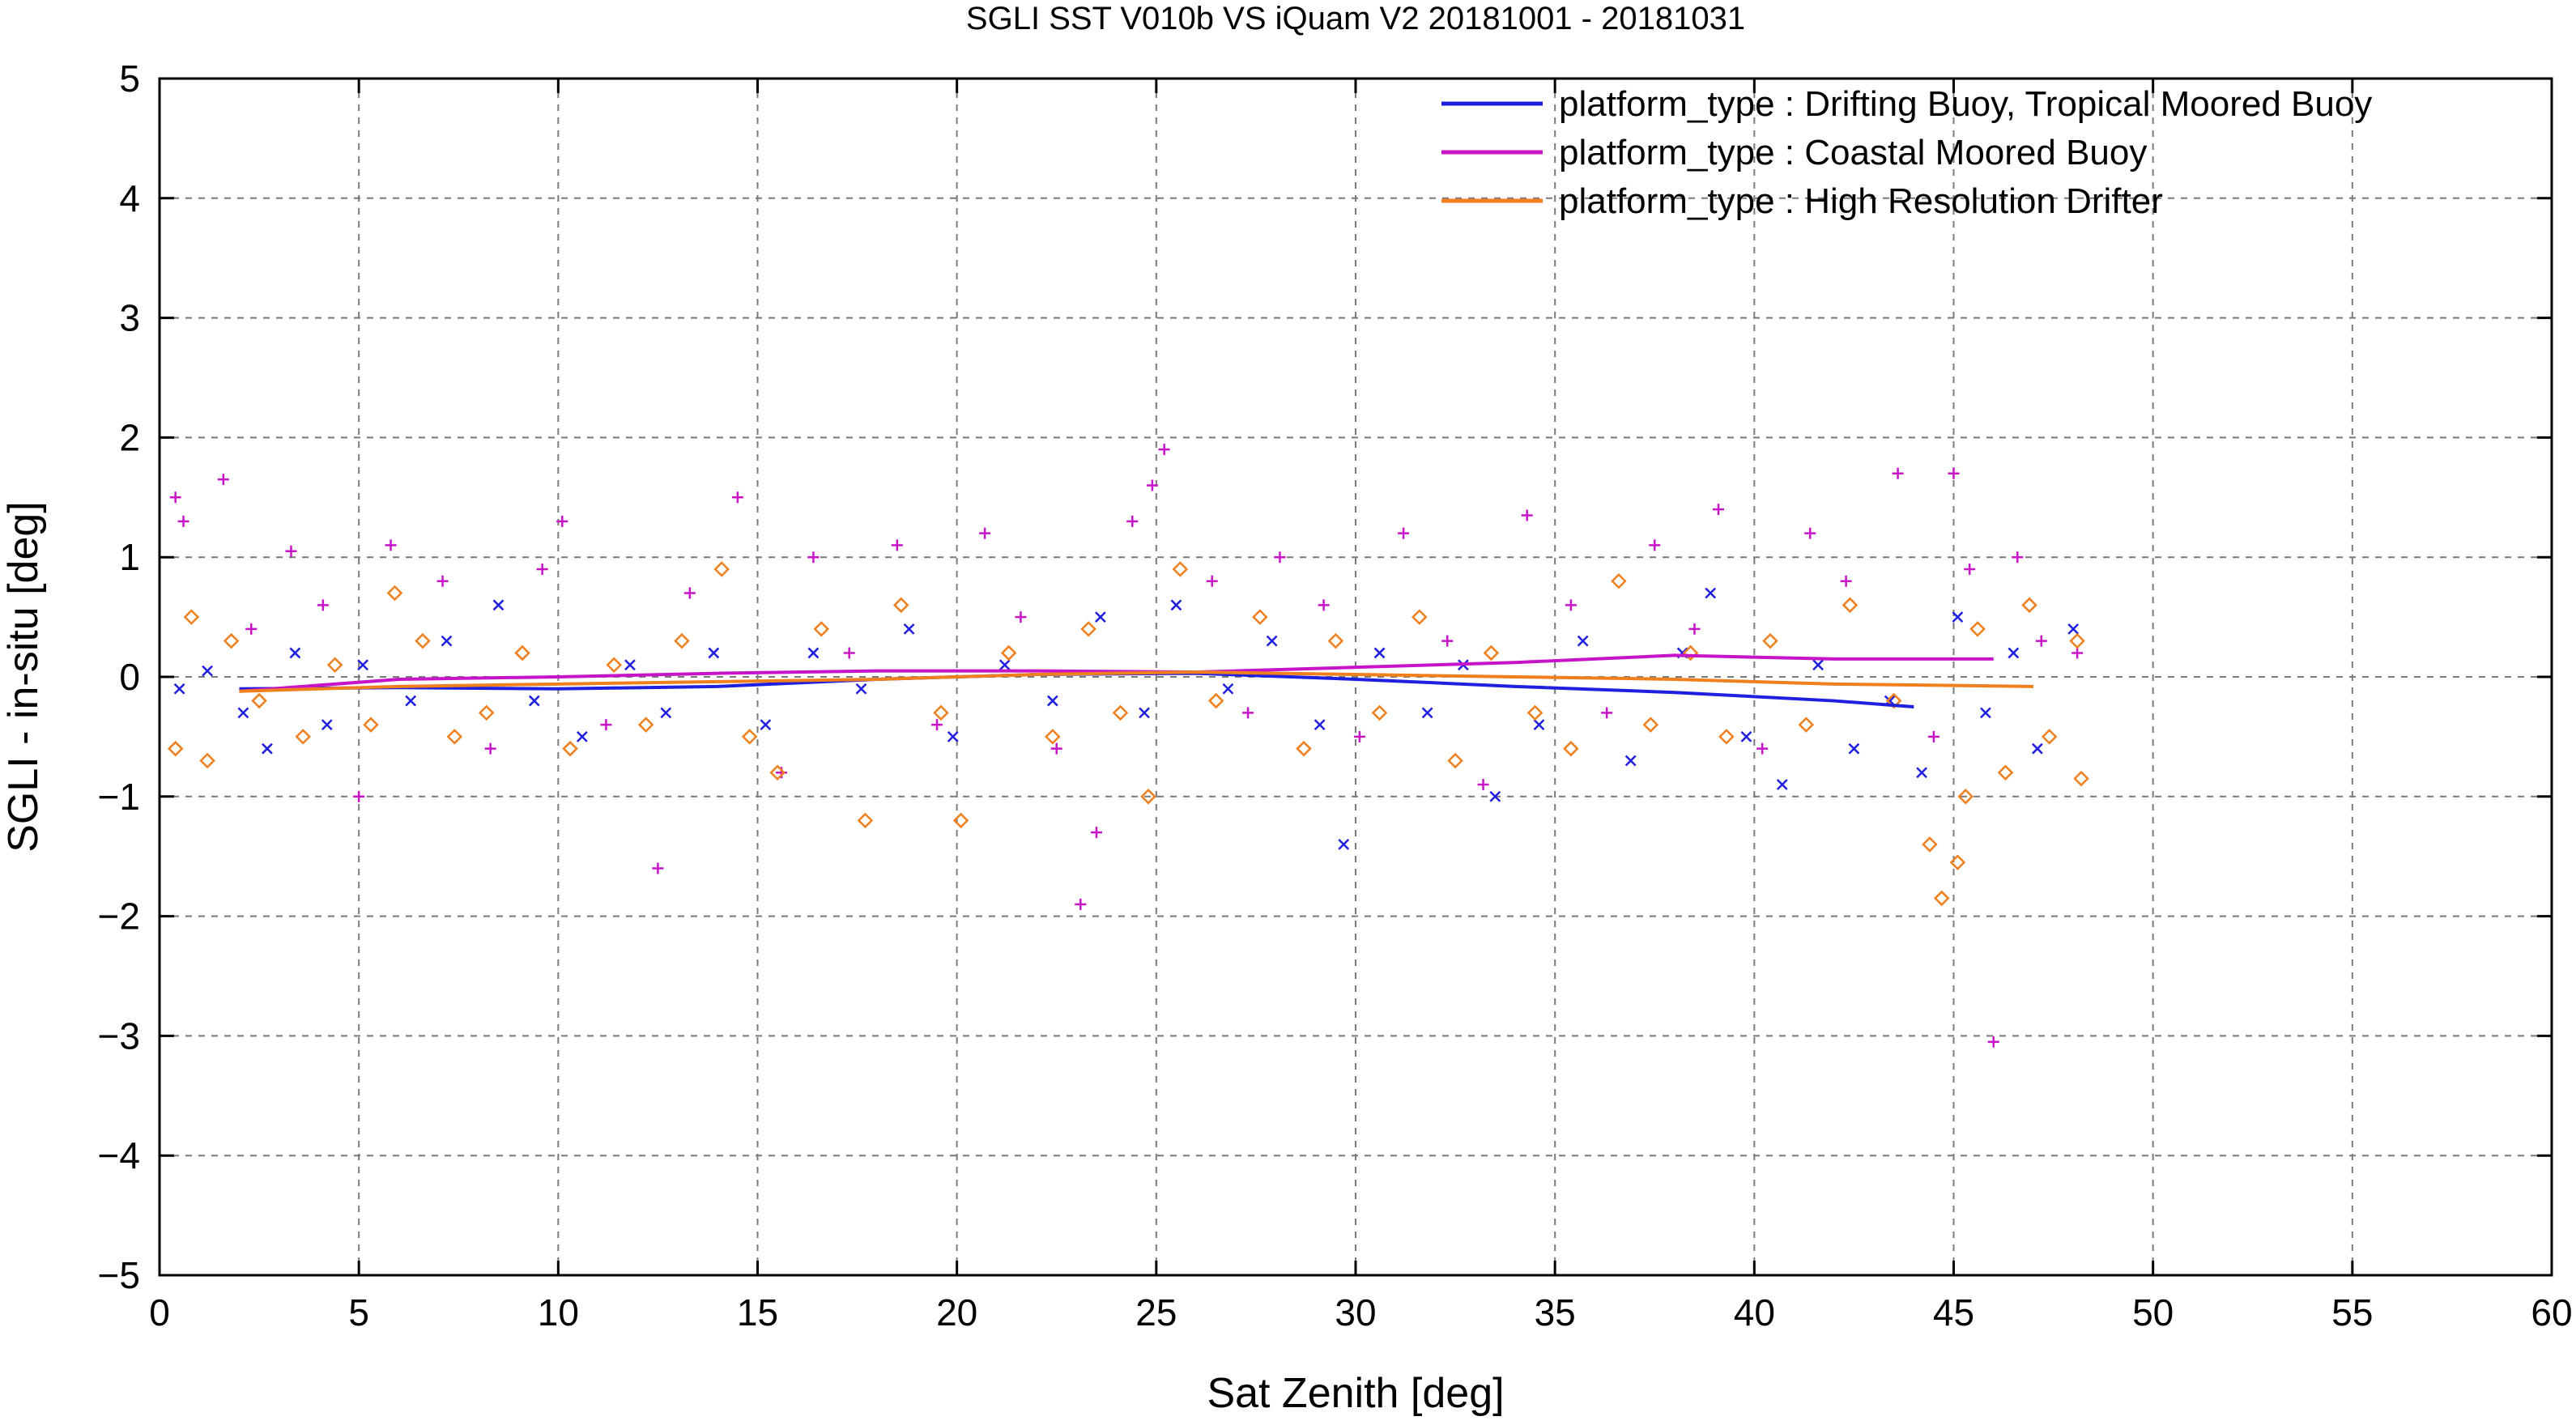 This screenshot has height=1425, width=2576. Describe the element at coordinates (1156, 1313) in the screenshot. I see `x-tick-label: 25` at that location.